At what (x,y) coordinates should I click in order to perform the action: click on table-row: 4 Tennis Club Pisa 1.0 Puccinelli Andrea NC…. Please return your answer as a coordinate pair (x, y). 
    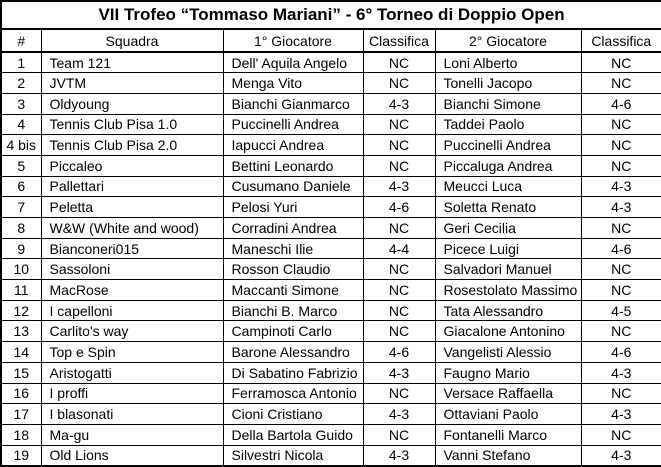
    Looking at the image, I should click on (330, 124).